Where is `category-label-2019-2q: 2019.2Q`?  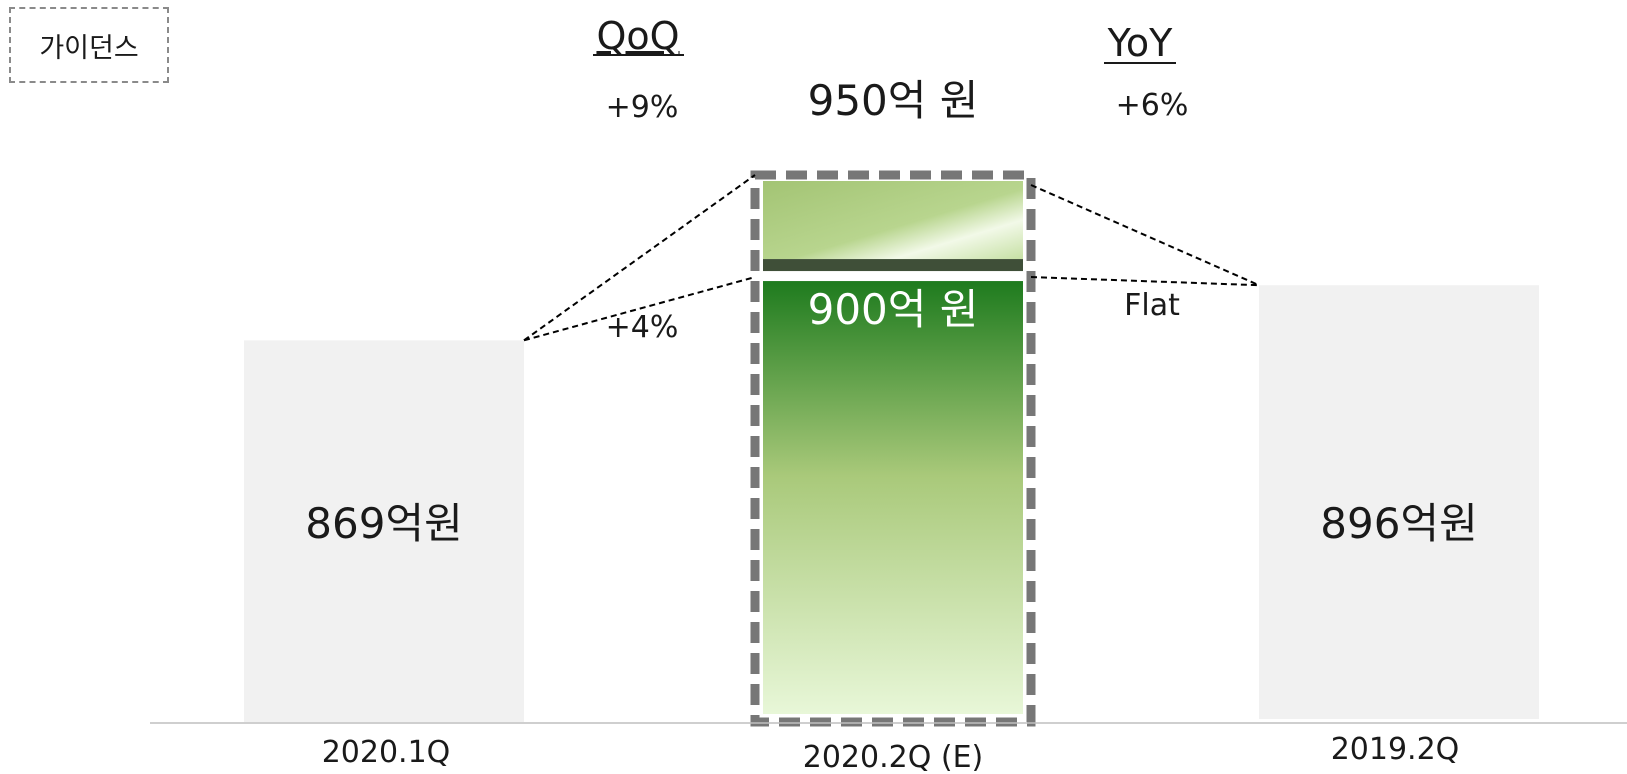 category-label-2019-2q: 2019.2Q is located at coordinates (1395, 749).